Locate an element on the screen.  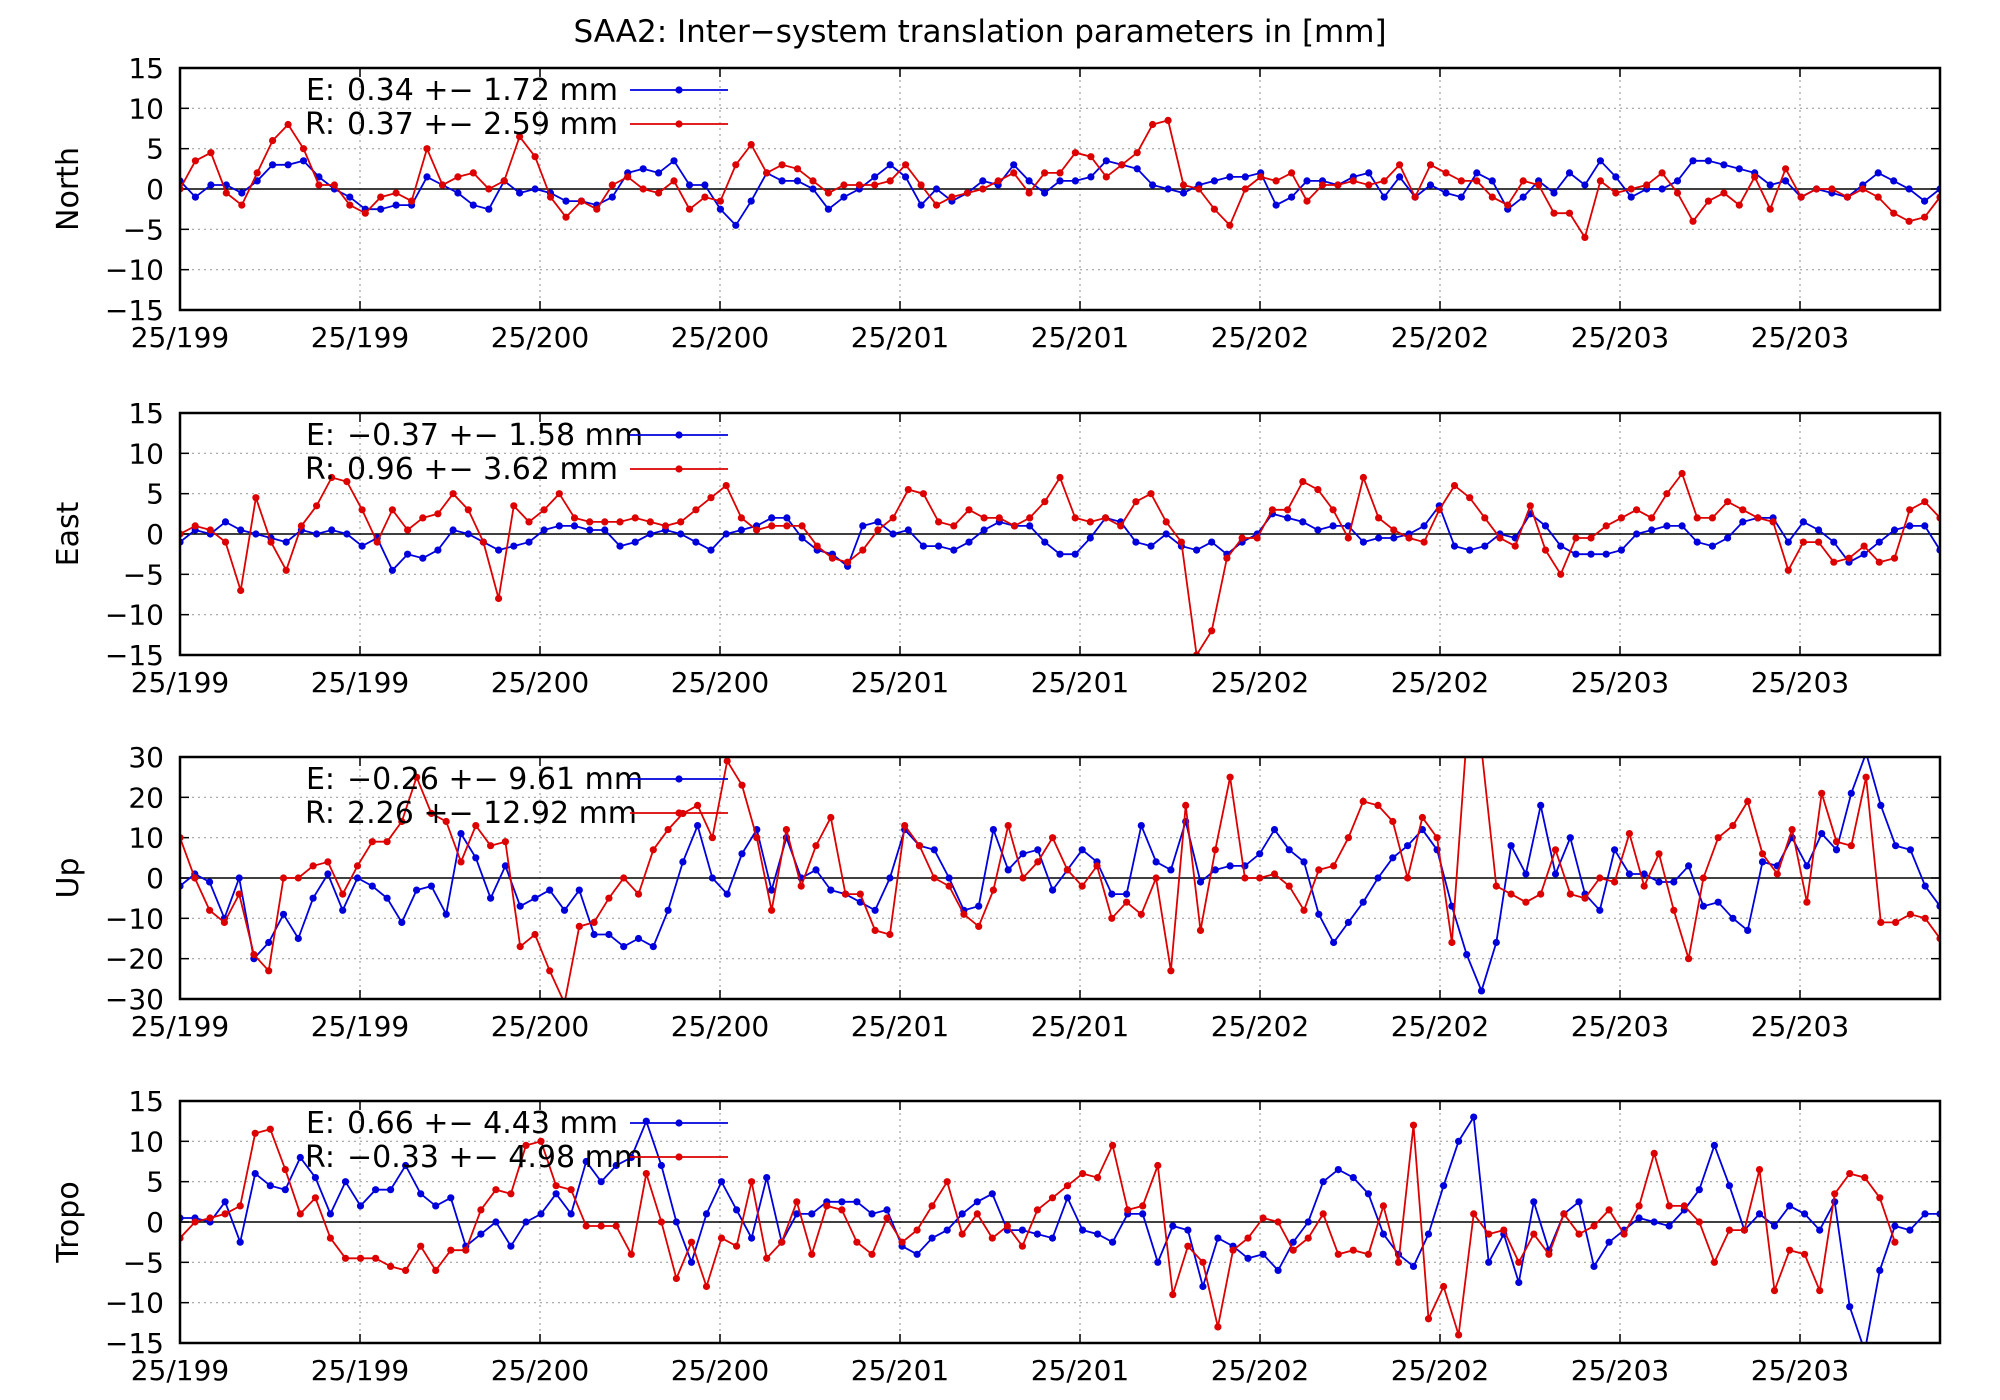
legend-key: E: is located at coordinates (320, 90).